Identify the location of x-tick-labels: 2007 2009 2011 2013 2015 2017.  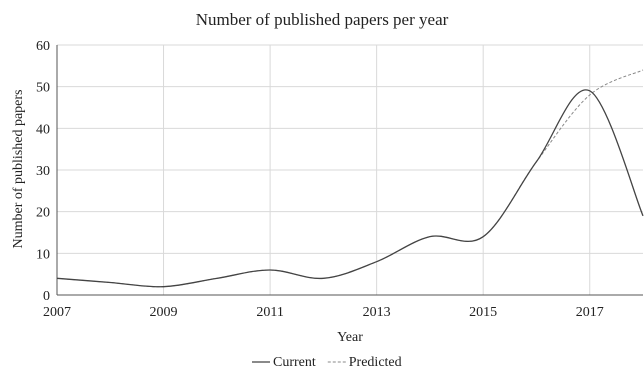
(323, 312).